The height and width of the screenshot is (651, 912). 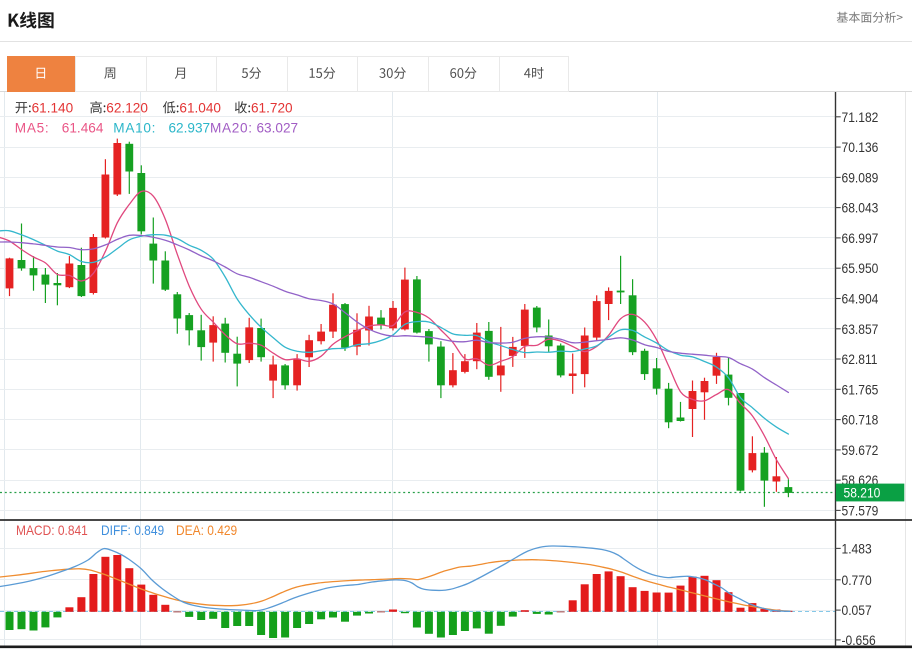 I want to click on svg-text: 71.182, so click(x=860, y=117).